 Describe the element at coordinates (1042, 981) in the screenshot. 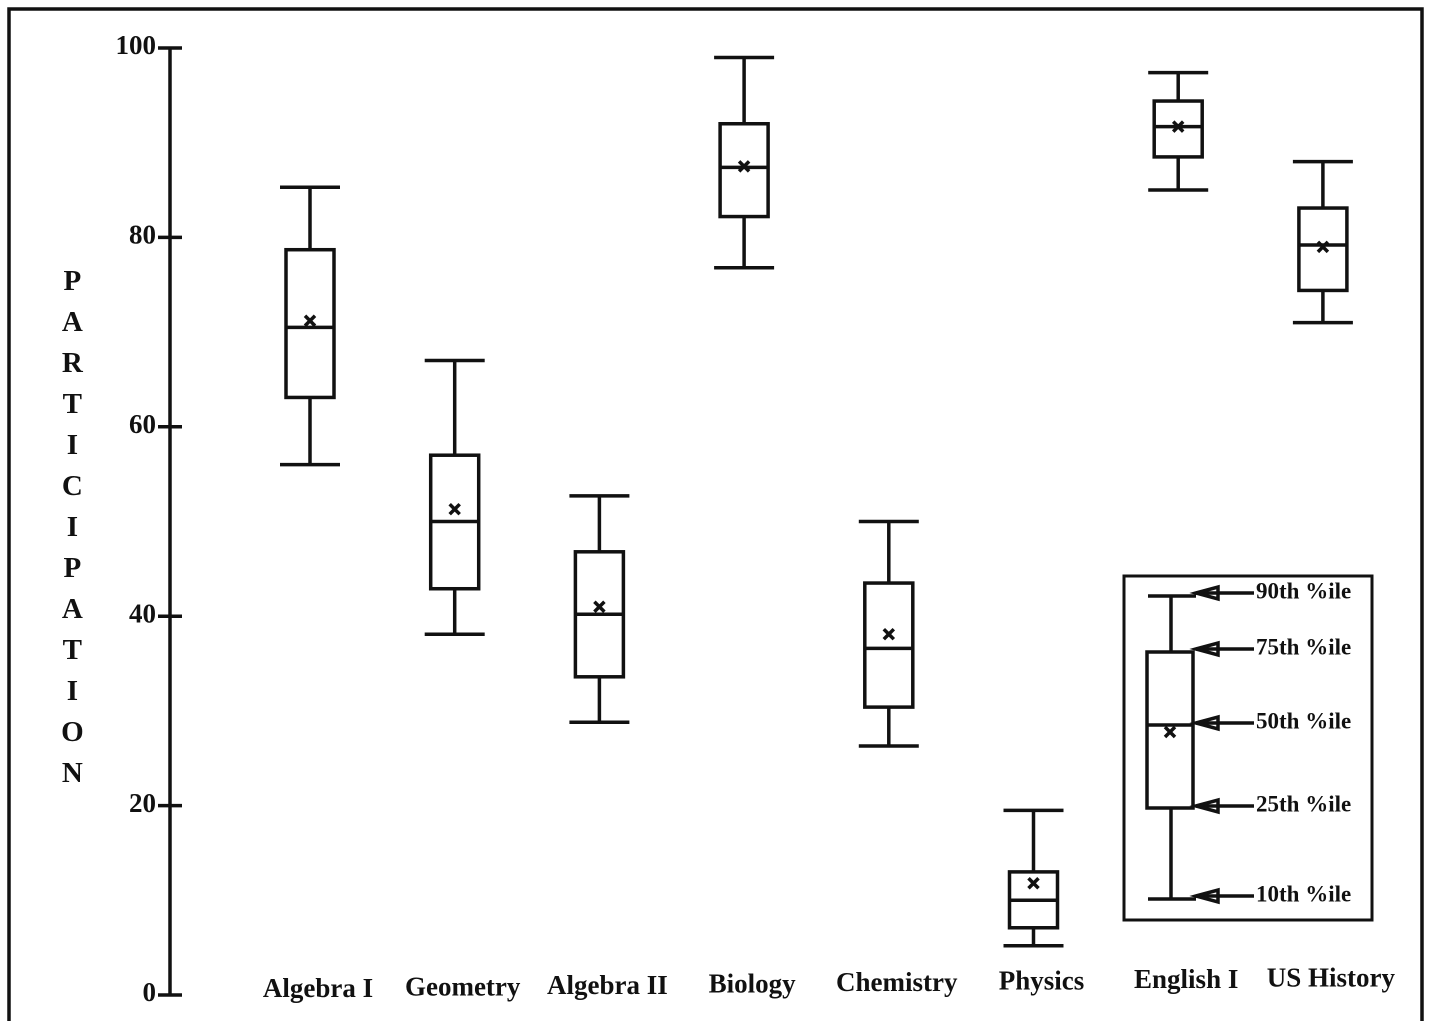

I see `x-tick-label: Physics` at that location.